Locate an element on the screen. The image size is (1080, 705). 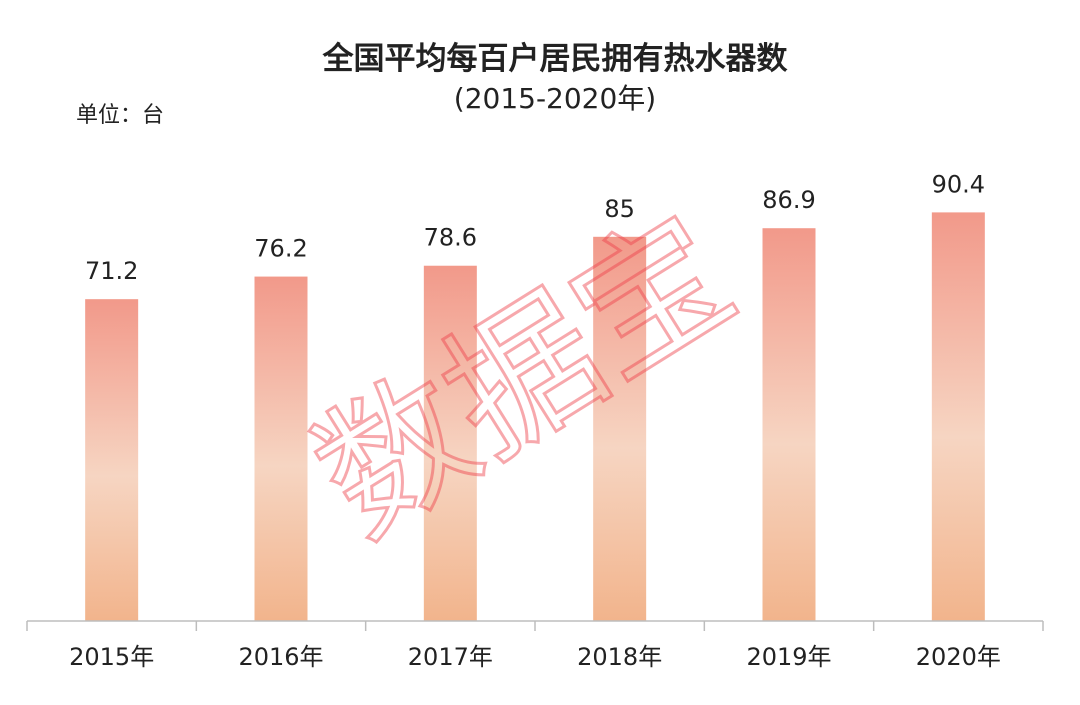
data-label: 71.2 is located at coordinates (111, 271).